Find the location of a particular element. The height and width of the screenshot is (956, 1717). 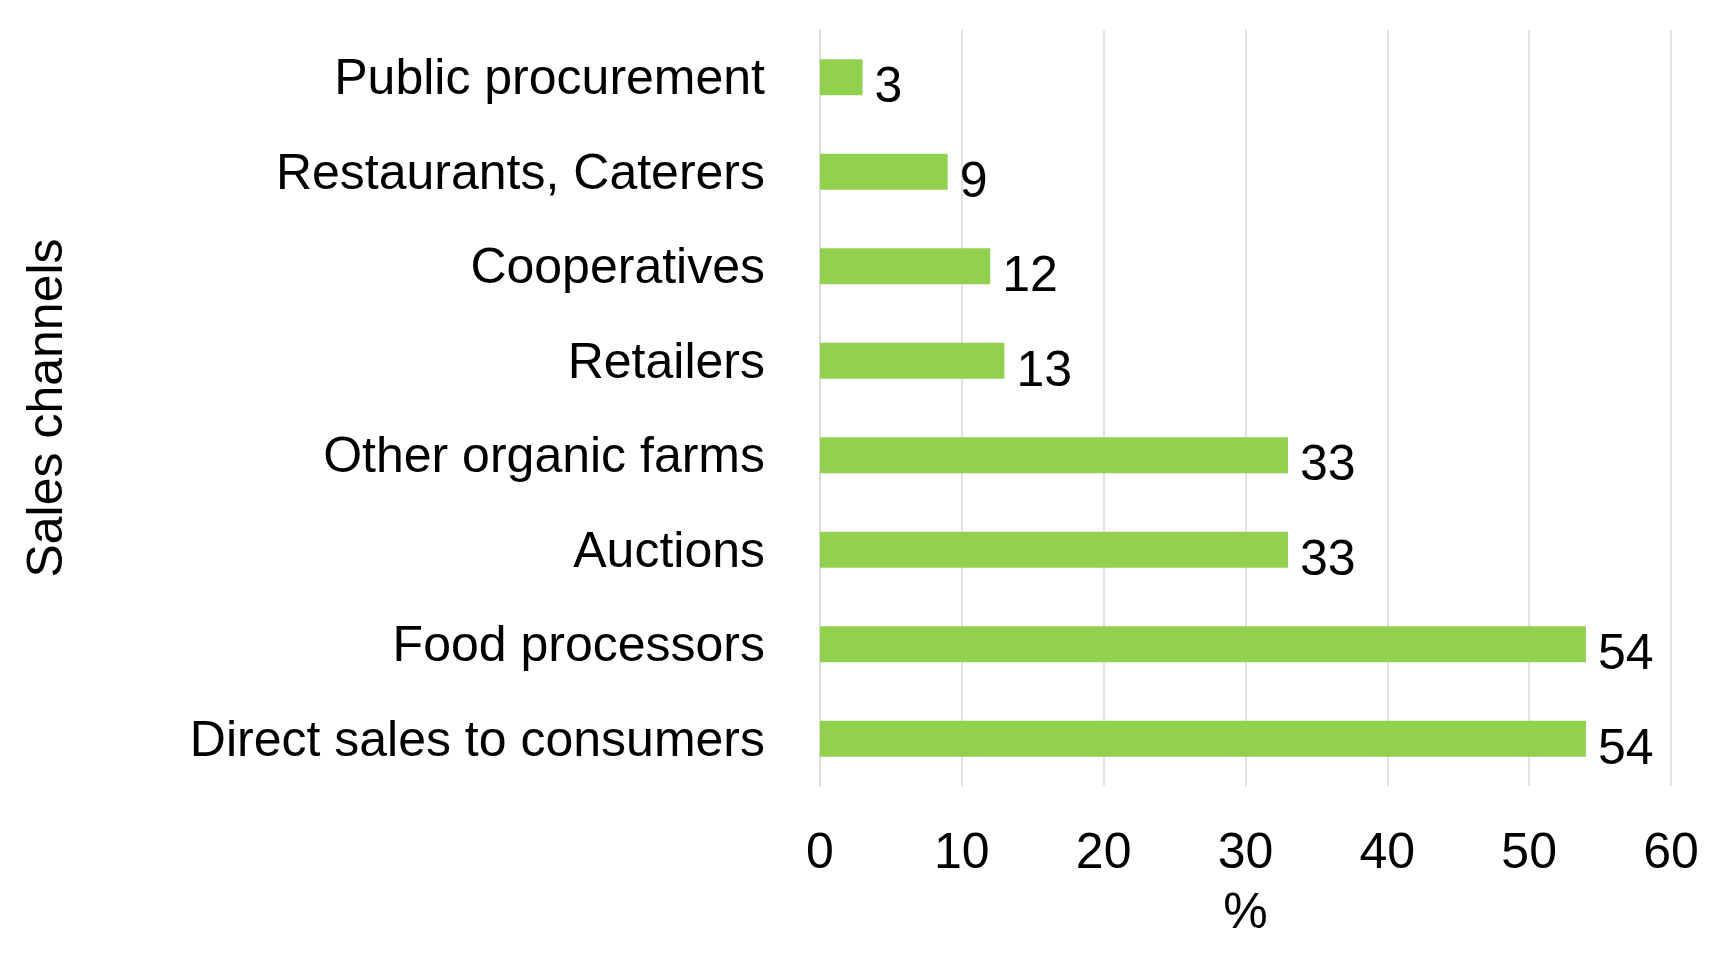

y-axis-title: Sales channels is located at coordinates (45, 408).